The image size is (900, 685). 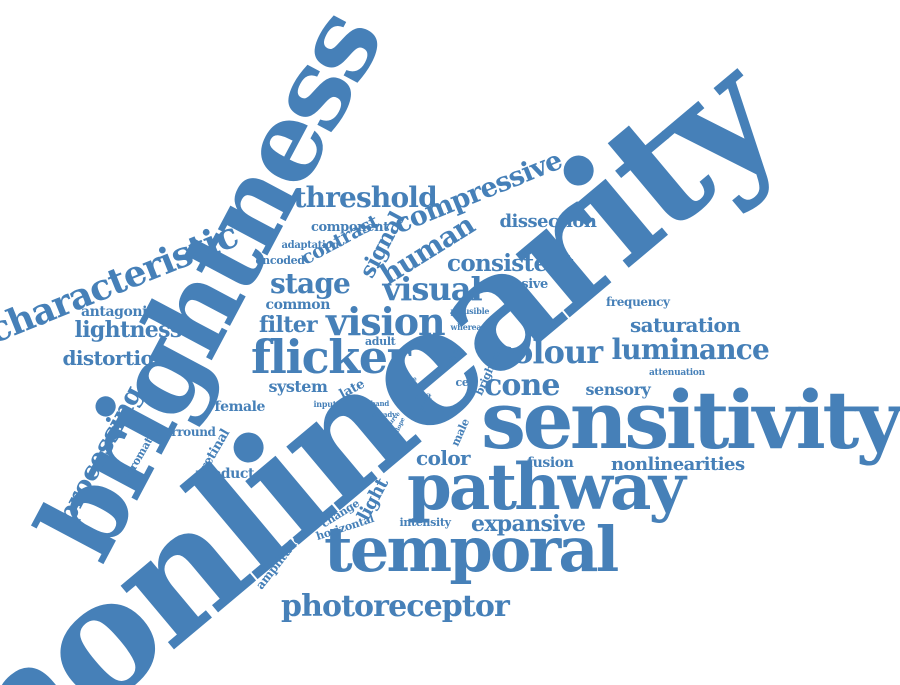 I want to click on word-stage: stage, so click(x=310, y=283).